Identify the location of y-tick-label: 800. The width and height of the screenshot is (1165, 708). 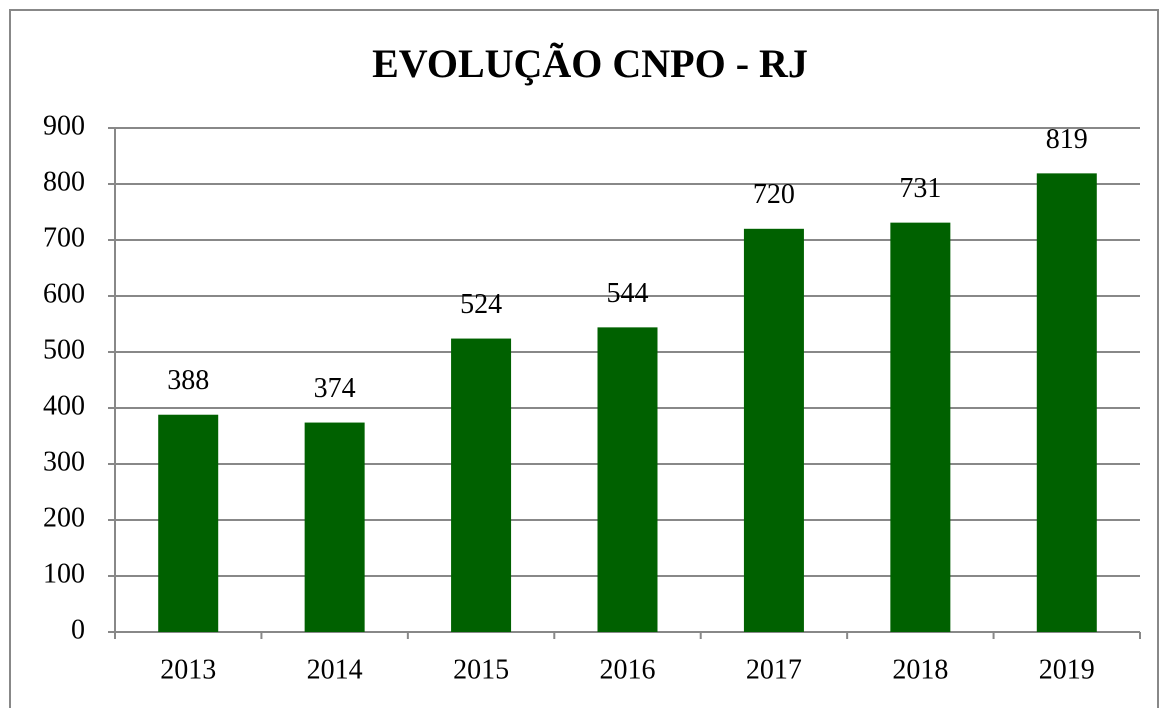
(64, 181).